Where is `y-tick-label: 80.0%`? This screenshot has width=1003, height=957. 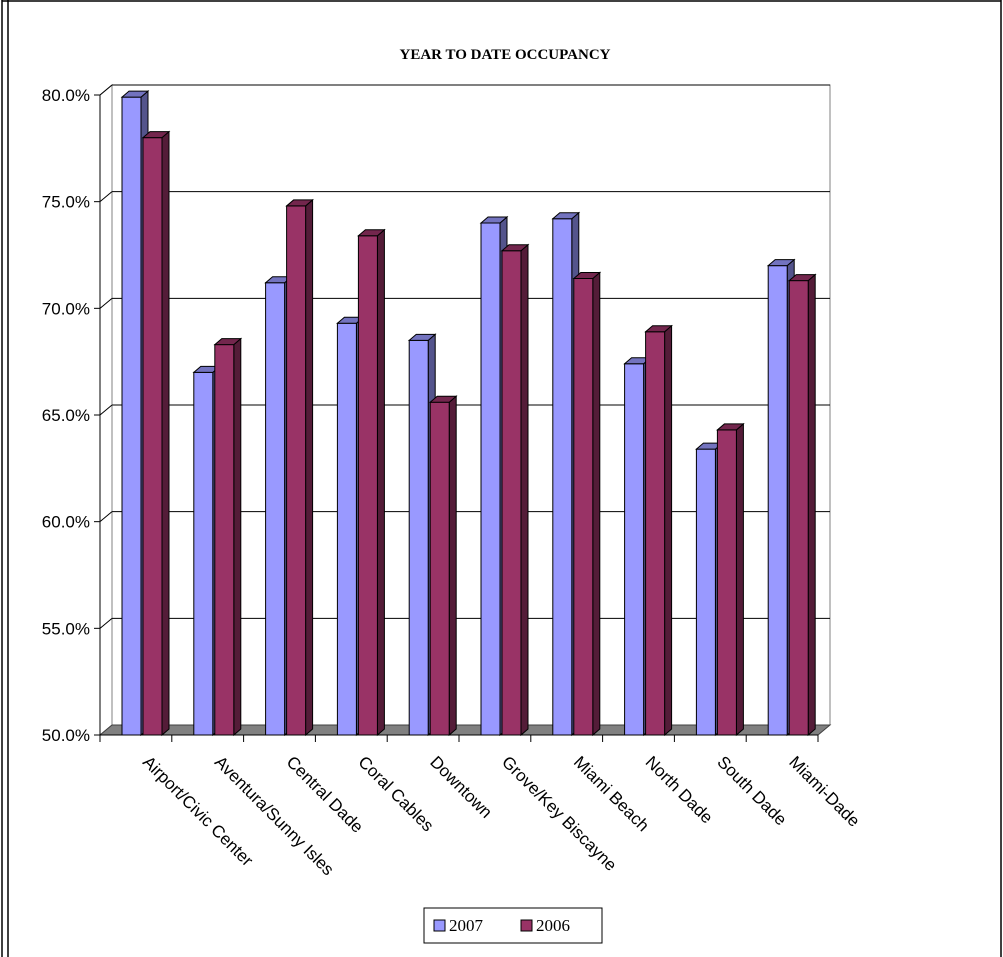 y-tick-label: 80.0% is located at coordinates (66, 95).